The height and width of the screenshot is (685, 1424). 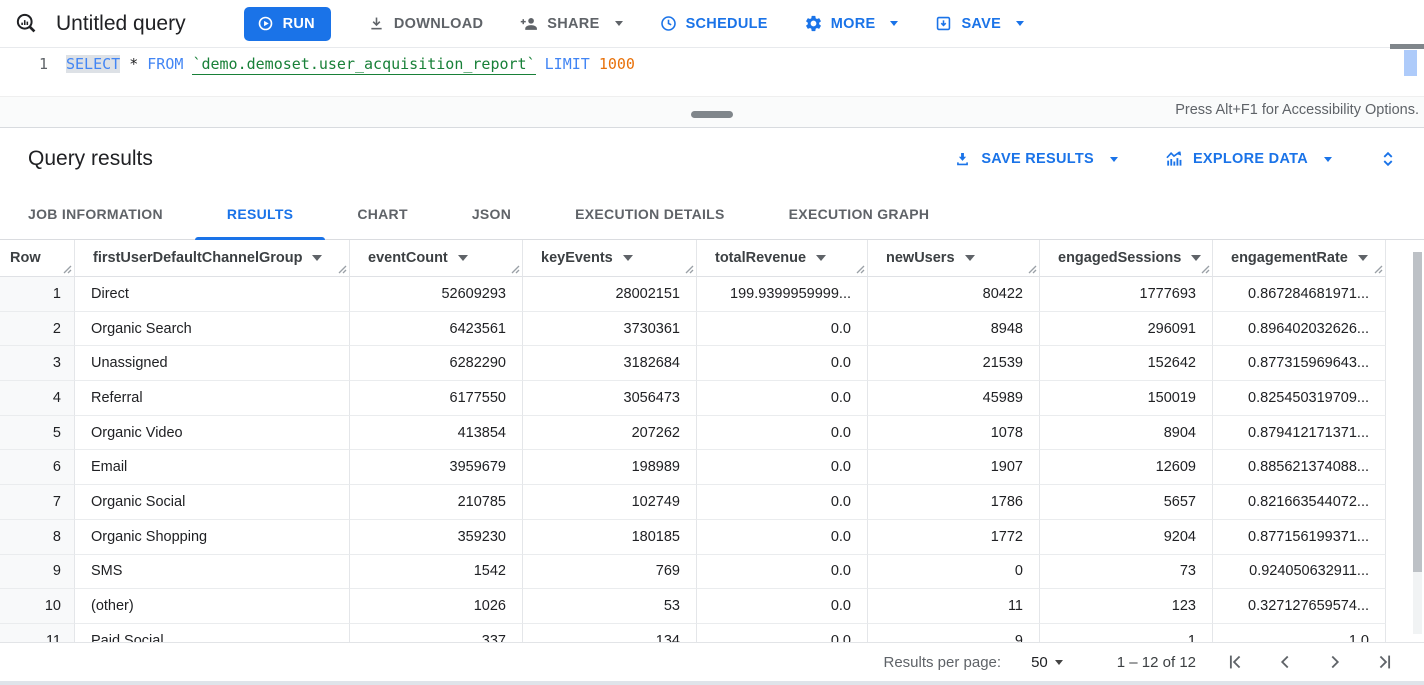 What do you see at coordinates (1126, 468) in the screenshot?
I see `data-cell: 12609` at bounding box center [1126, 468].